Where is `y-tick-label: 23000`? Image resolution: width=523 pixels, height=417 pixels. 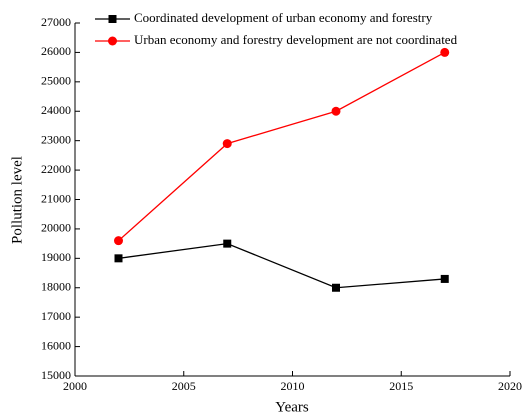
y-tick-label: 23000 is located at coordinates (56, 139).